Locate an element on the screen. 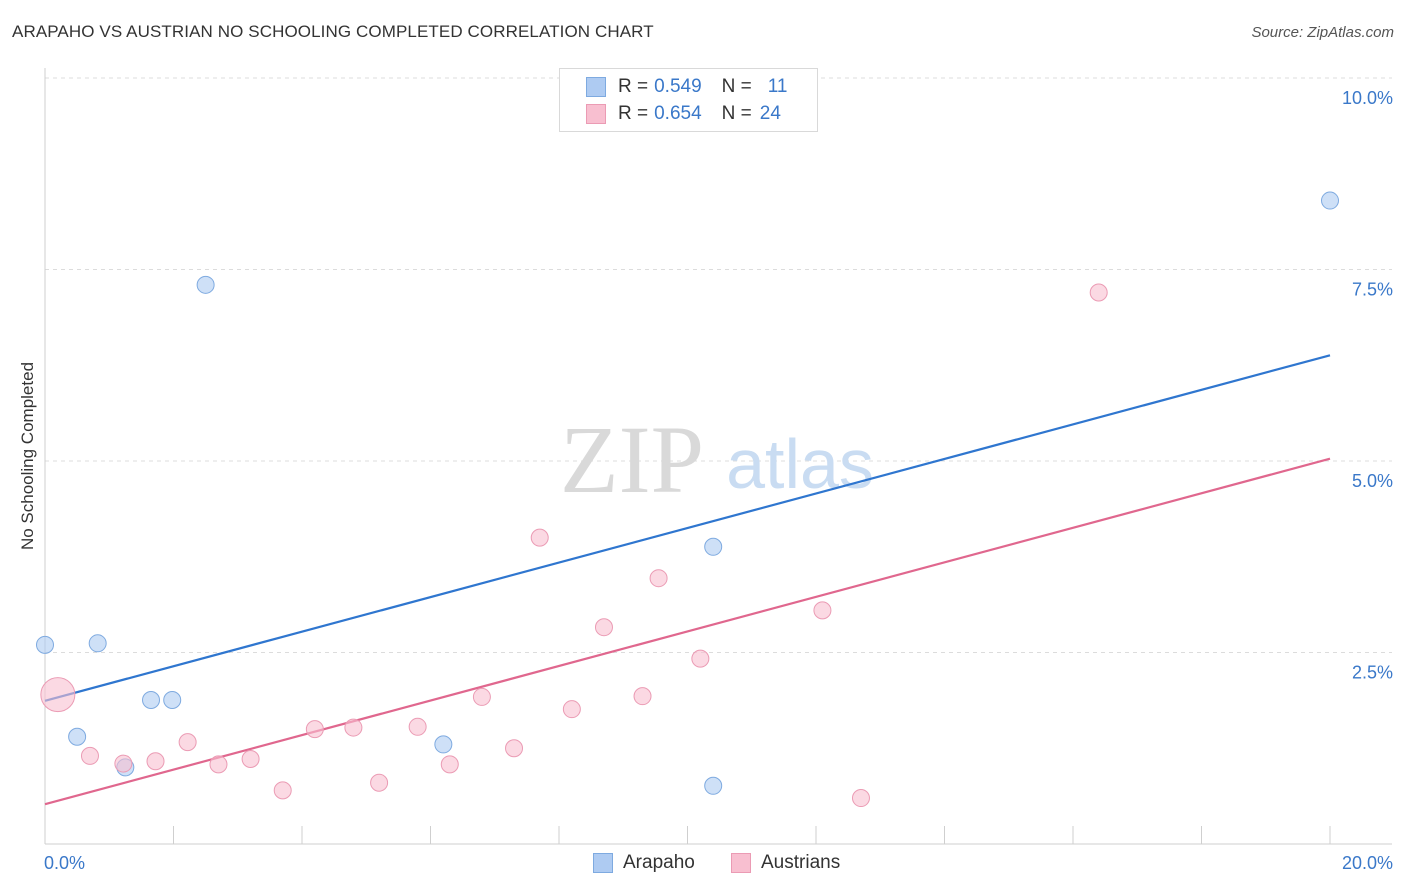  legend-swatch-arapaho is located at coordinates (596, 87).